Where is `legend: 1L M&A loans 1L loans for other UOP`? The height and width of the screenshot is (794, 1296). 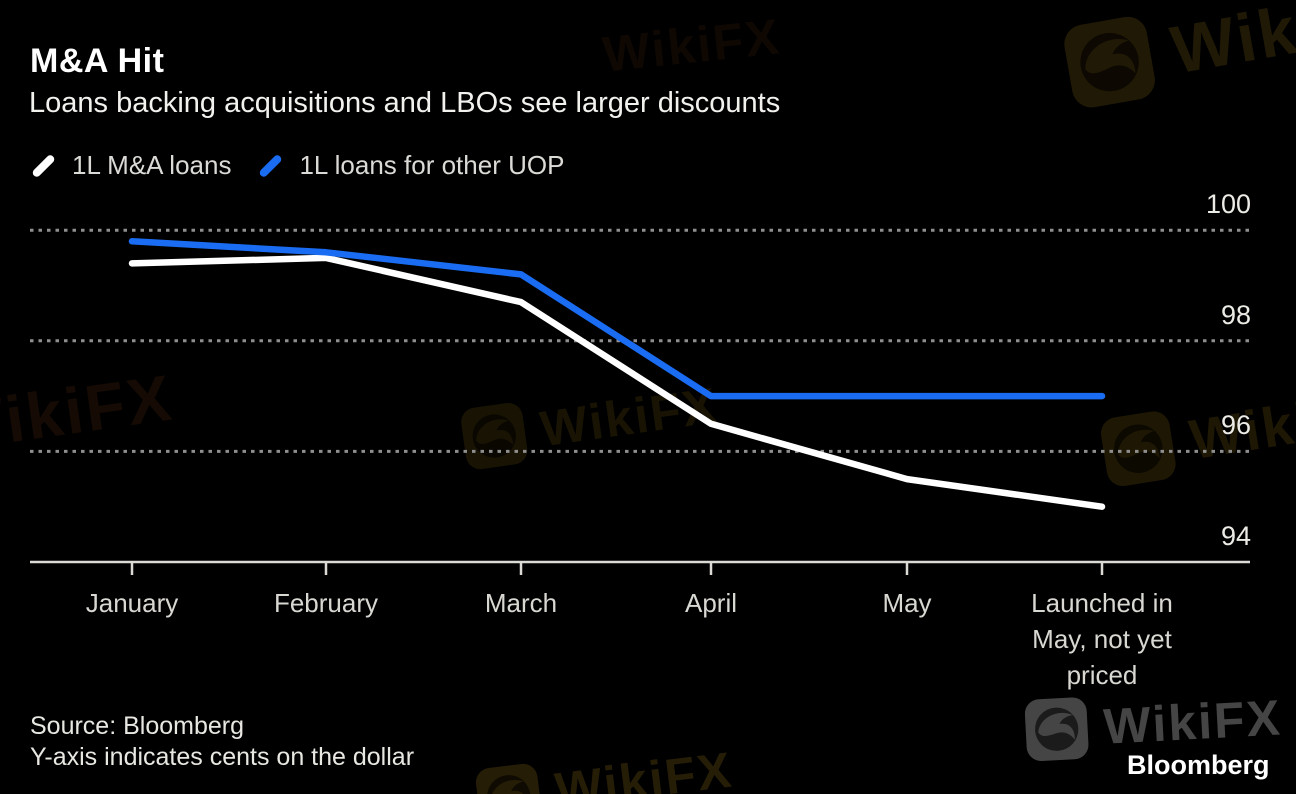 legend: 1L M&A loans 1L loans for other UOP is located at coordinates (297, 165).